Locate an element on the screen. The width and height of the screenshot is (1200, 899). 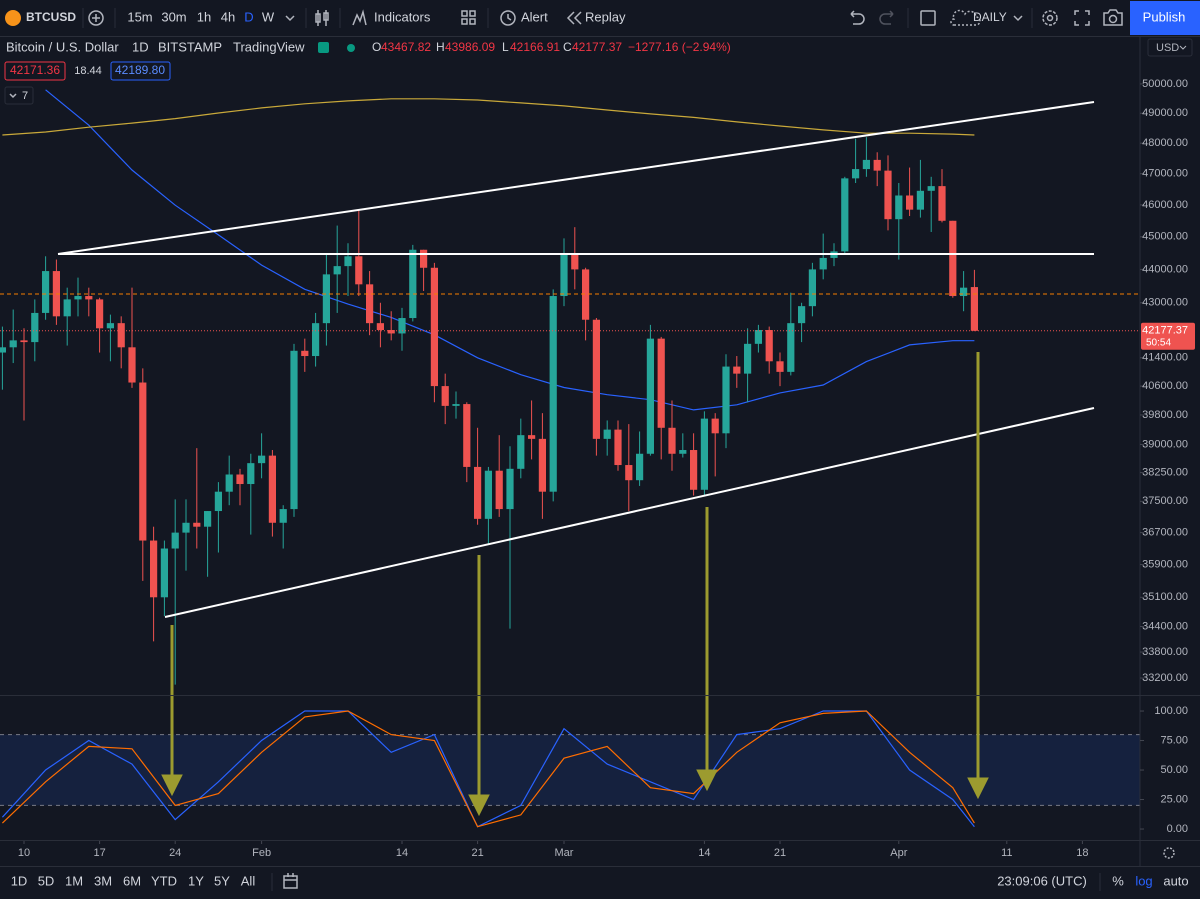
range-button: 3M is located at coordinates (103, 880).